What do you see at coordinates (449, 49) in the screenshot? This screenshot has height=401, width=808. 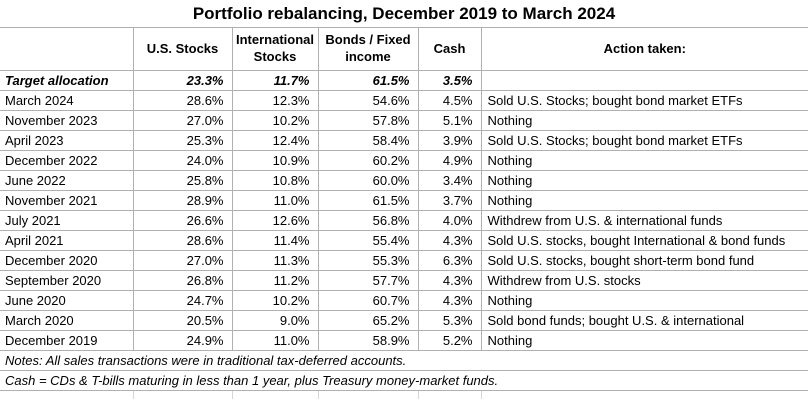 I see `column-header-cash: Cash` at bounding box center [449, 49].